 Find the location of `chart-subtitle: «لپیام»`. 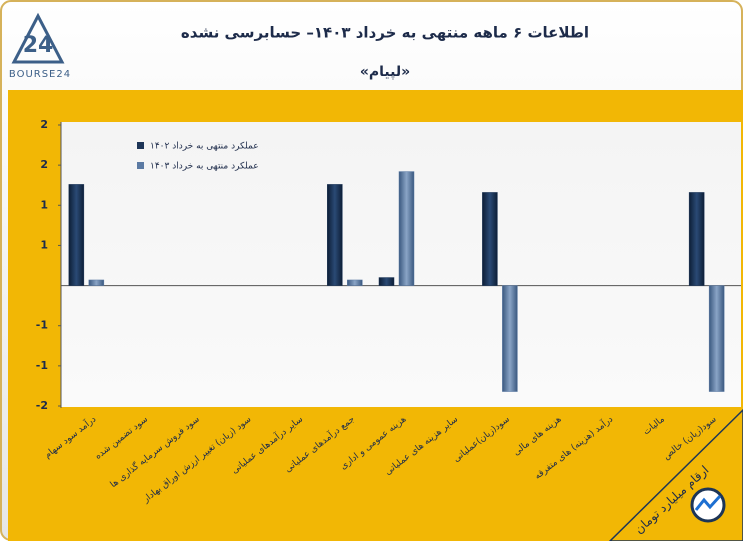

chart-subtitle: «لپیام» is located at coordinates (385, 72).